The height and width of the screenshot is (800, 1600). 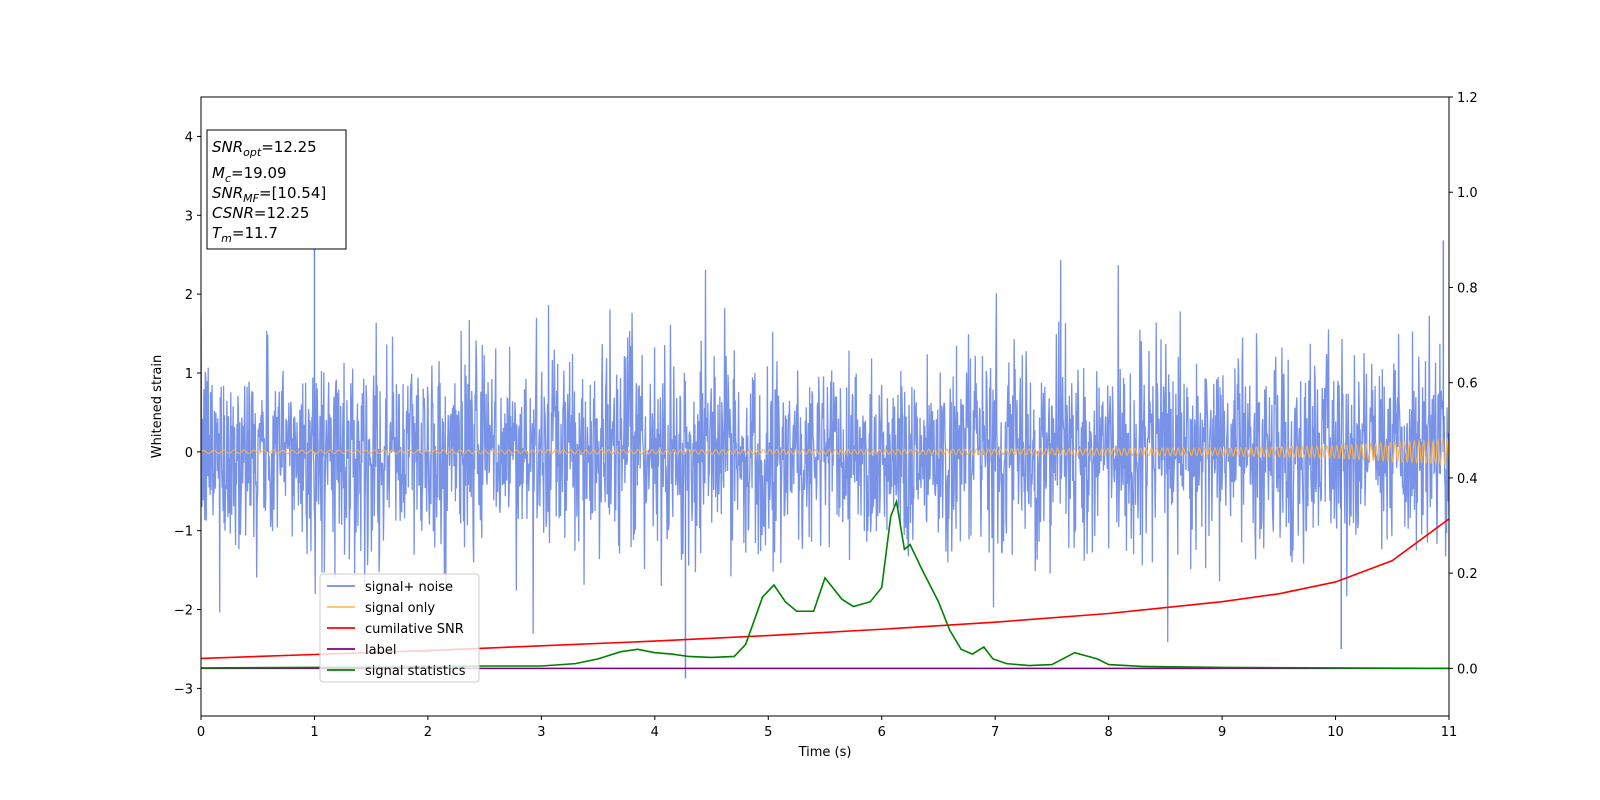 I want to click on x-tick-label: 3, so click(x=541, y=732).